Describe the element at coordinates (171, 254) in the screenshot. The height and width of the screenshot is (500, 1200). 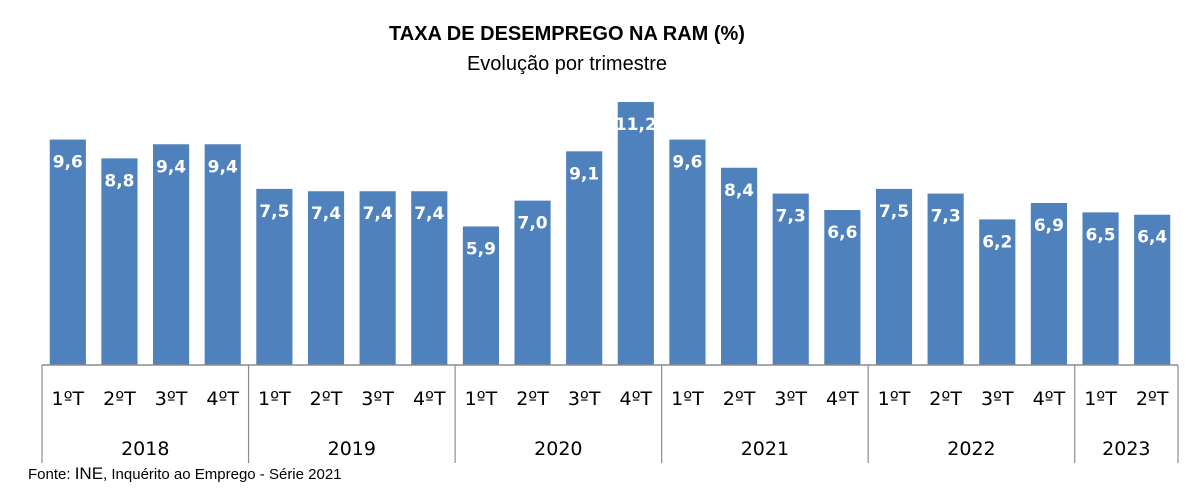
I see `bar-2018-q3` at that location.